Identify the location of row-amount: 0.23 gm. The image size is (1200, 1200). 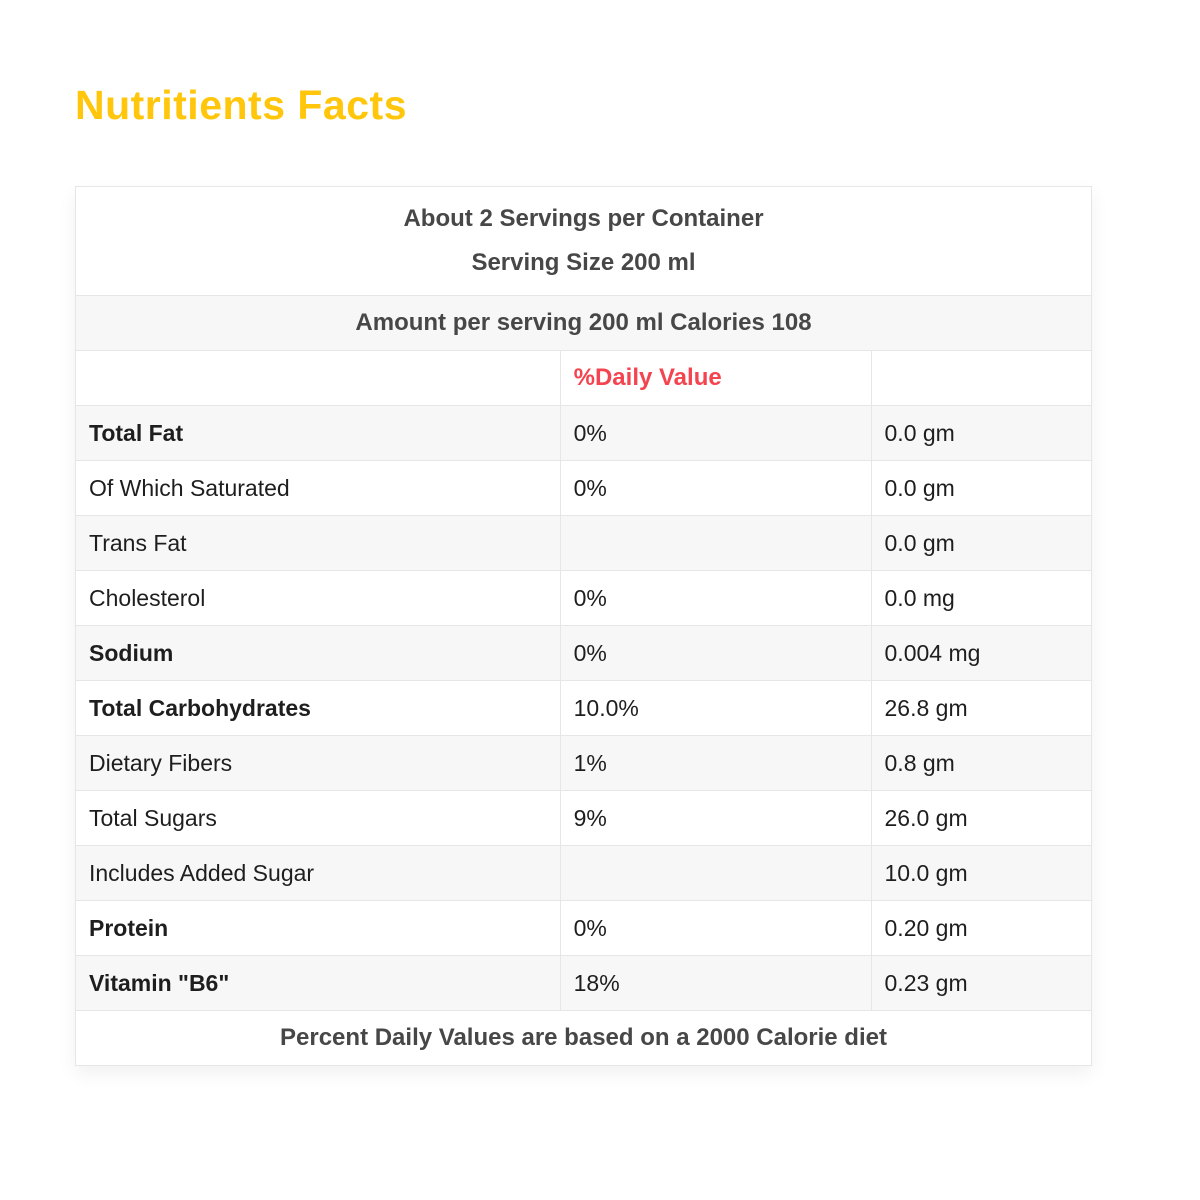
(981, 983).